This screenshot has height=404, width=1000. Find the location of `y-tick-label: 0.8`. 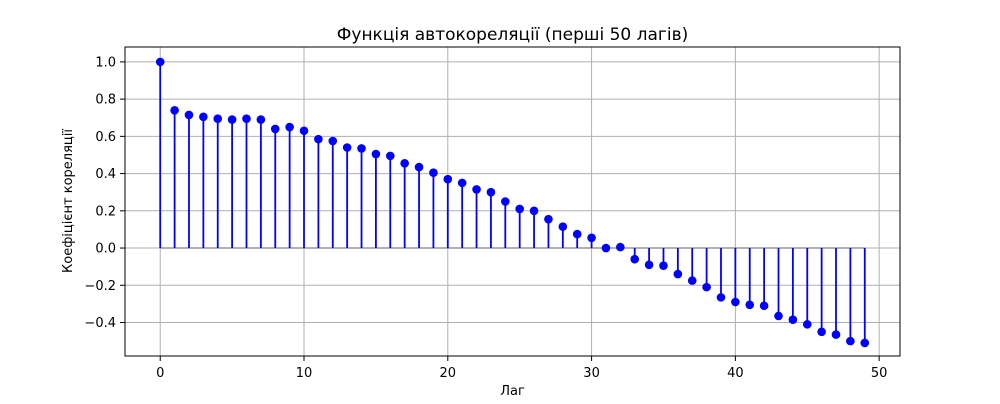

y-tick-label: 0.8 is located at coordinates (105, 100).